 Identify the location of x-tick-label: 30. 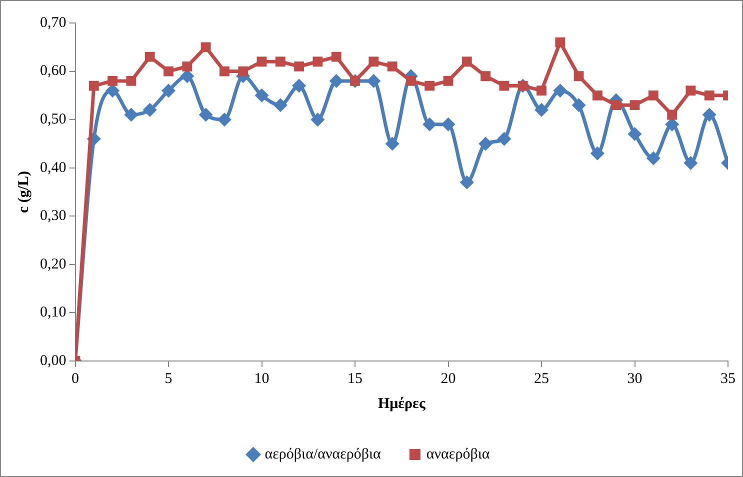
(634, 378).